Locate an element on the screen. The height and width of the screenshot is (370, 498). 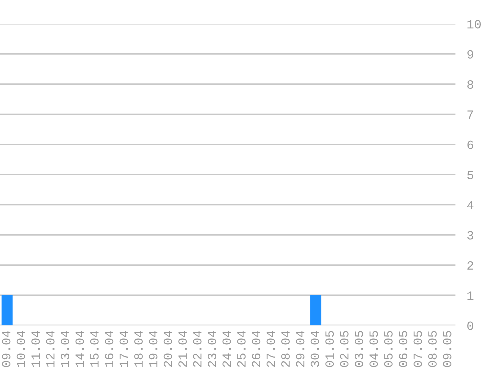
x-tick-label: 24.04 is located at coordinates (227, 349).